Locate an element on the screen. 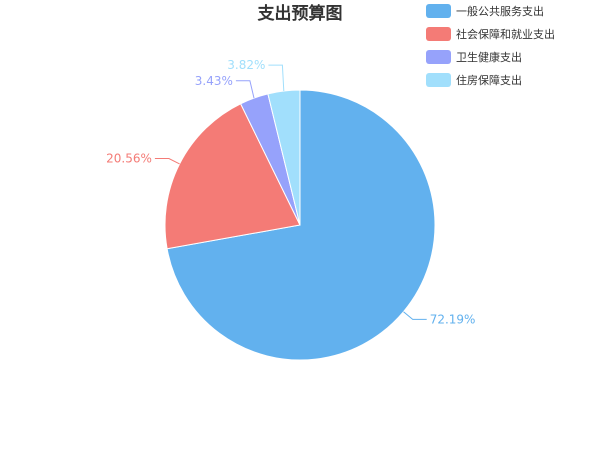  slice-label-4: 3.82% is located at coordinates (246, 65).